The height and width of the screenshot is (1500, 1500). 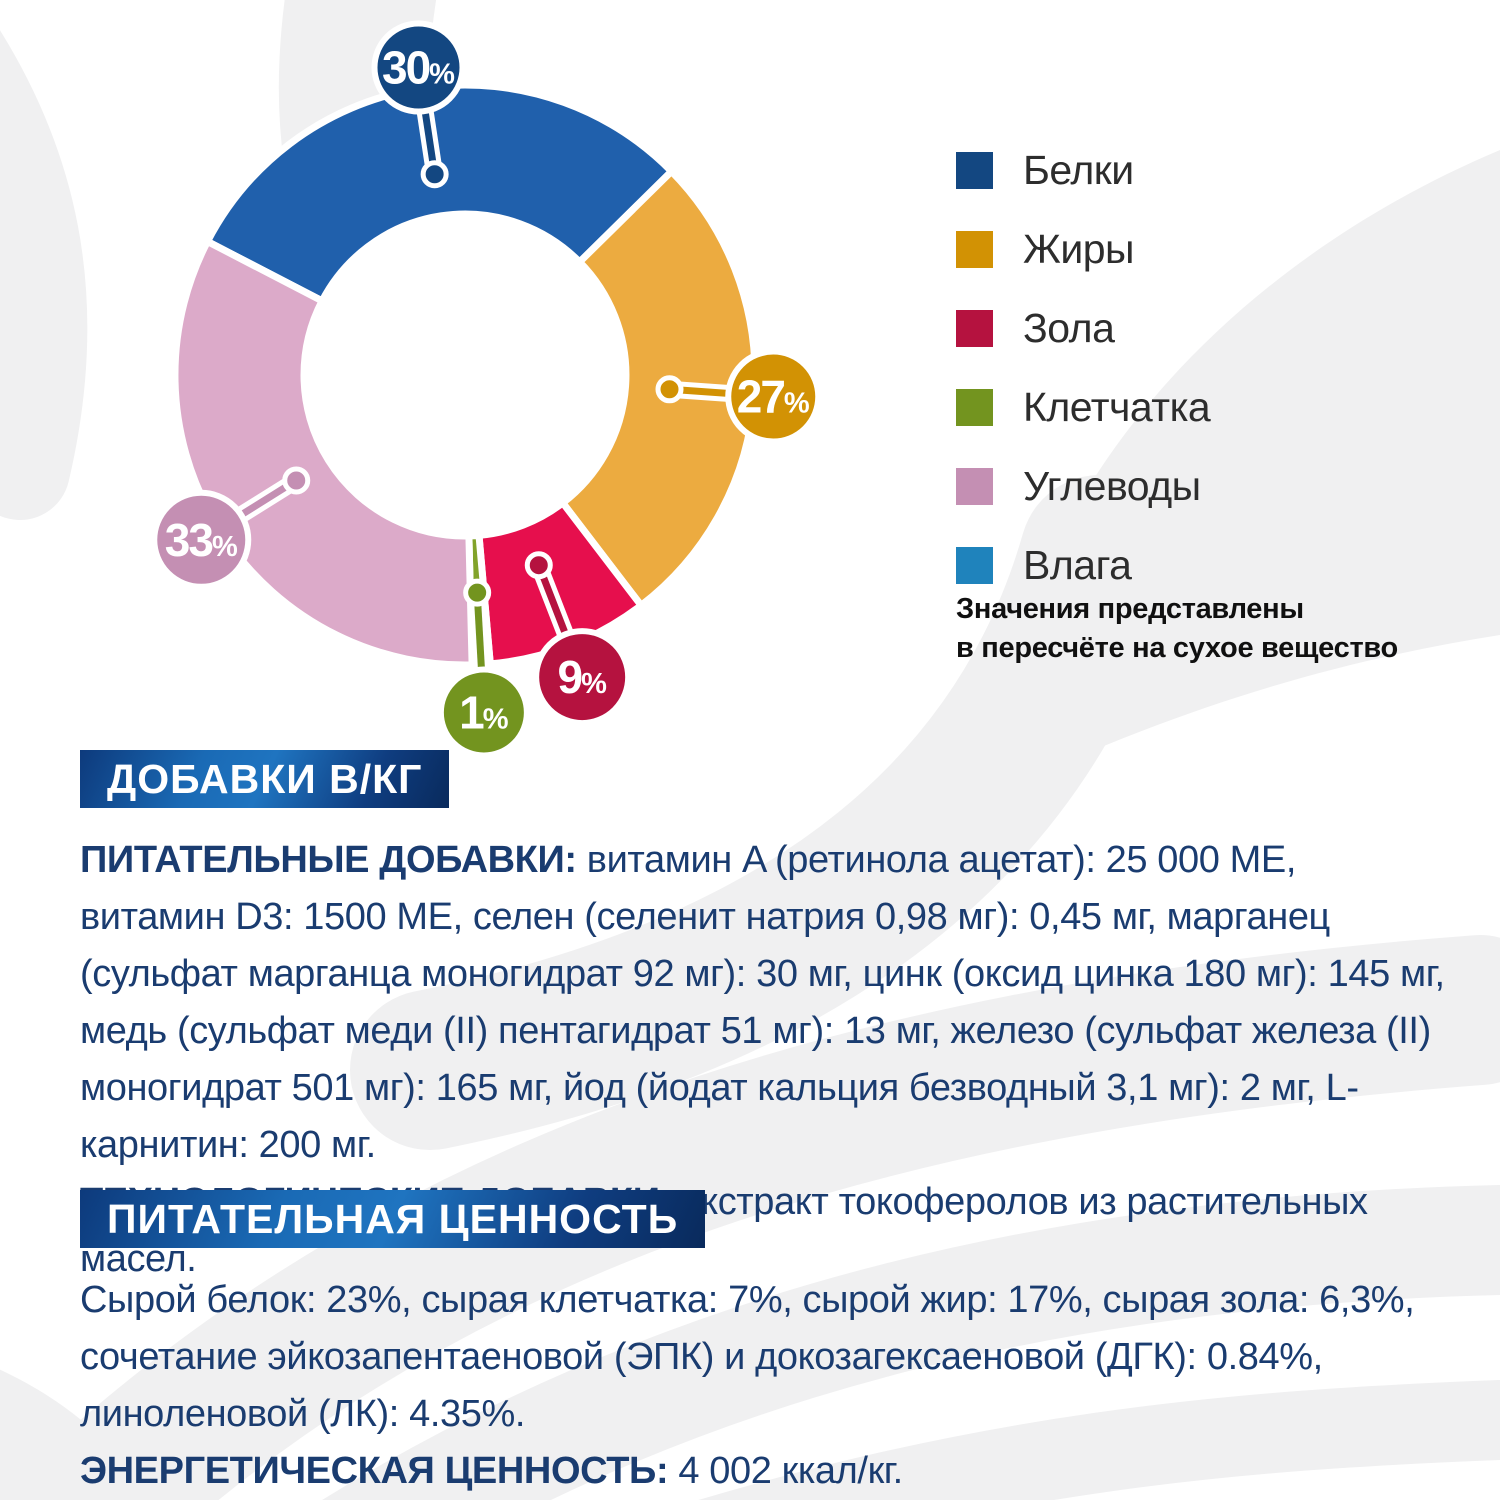 I want to click on legend-label: Клетчатка, so click(x=1117, y=407).